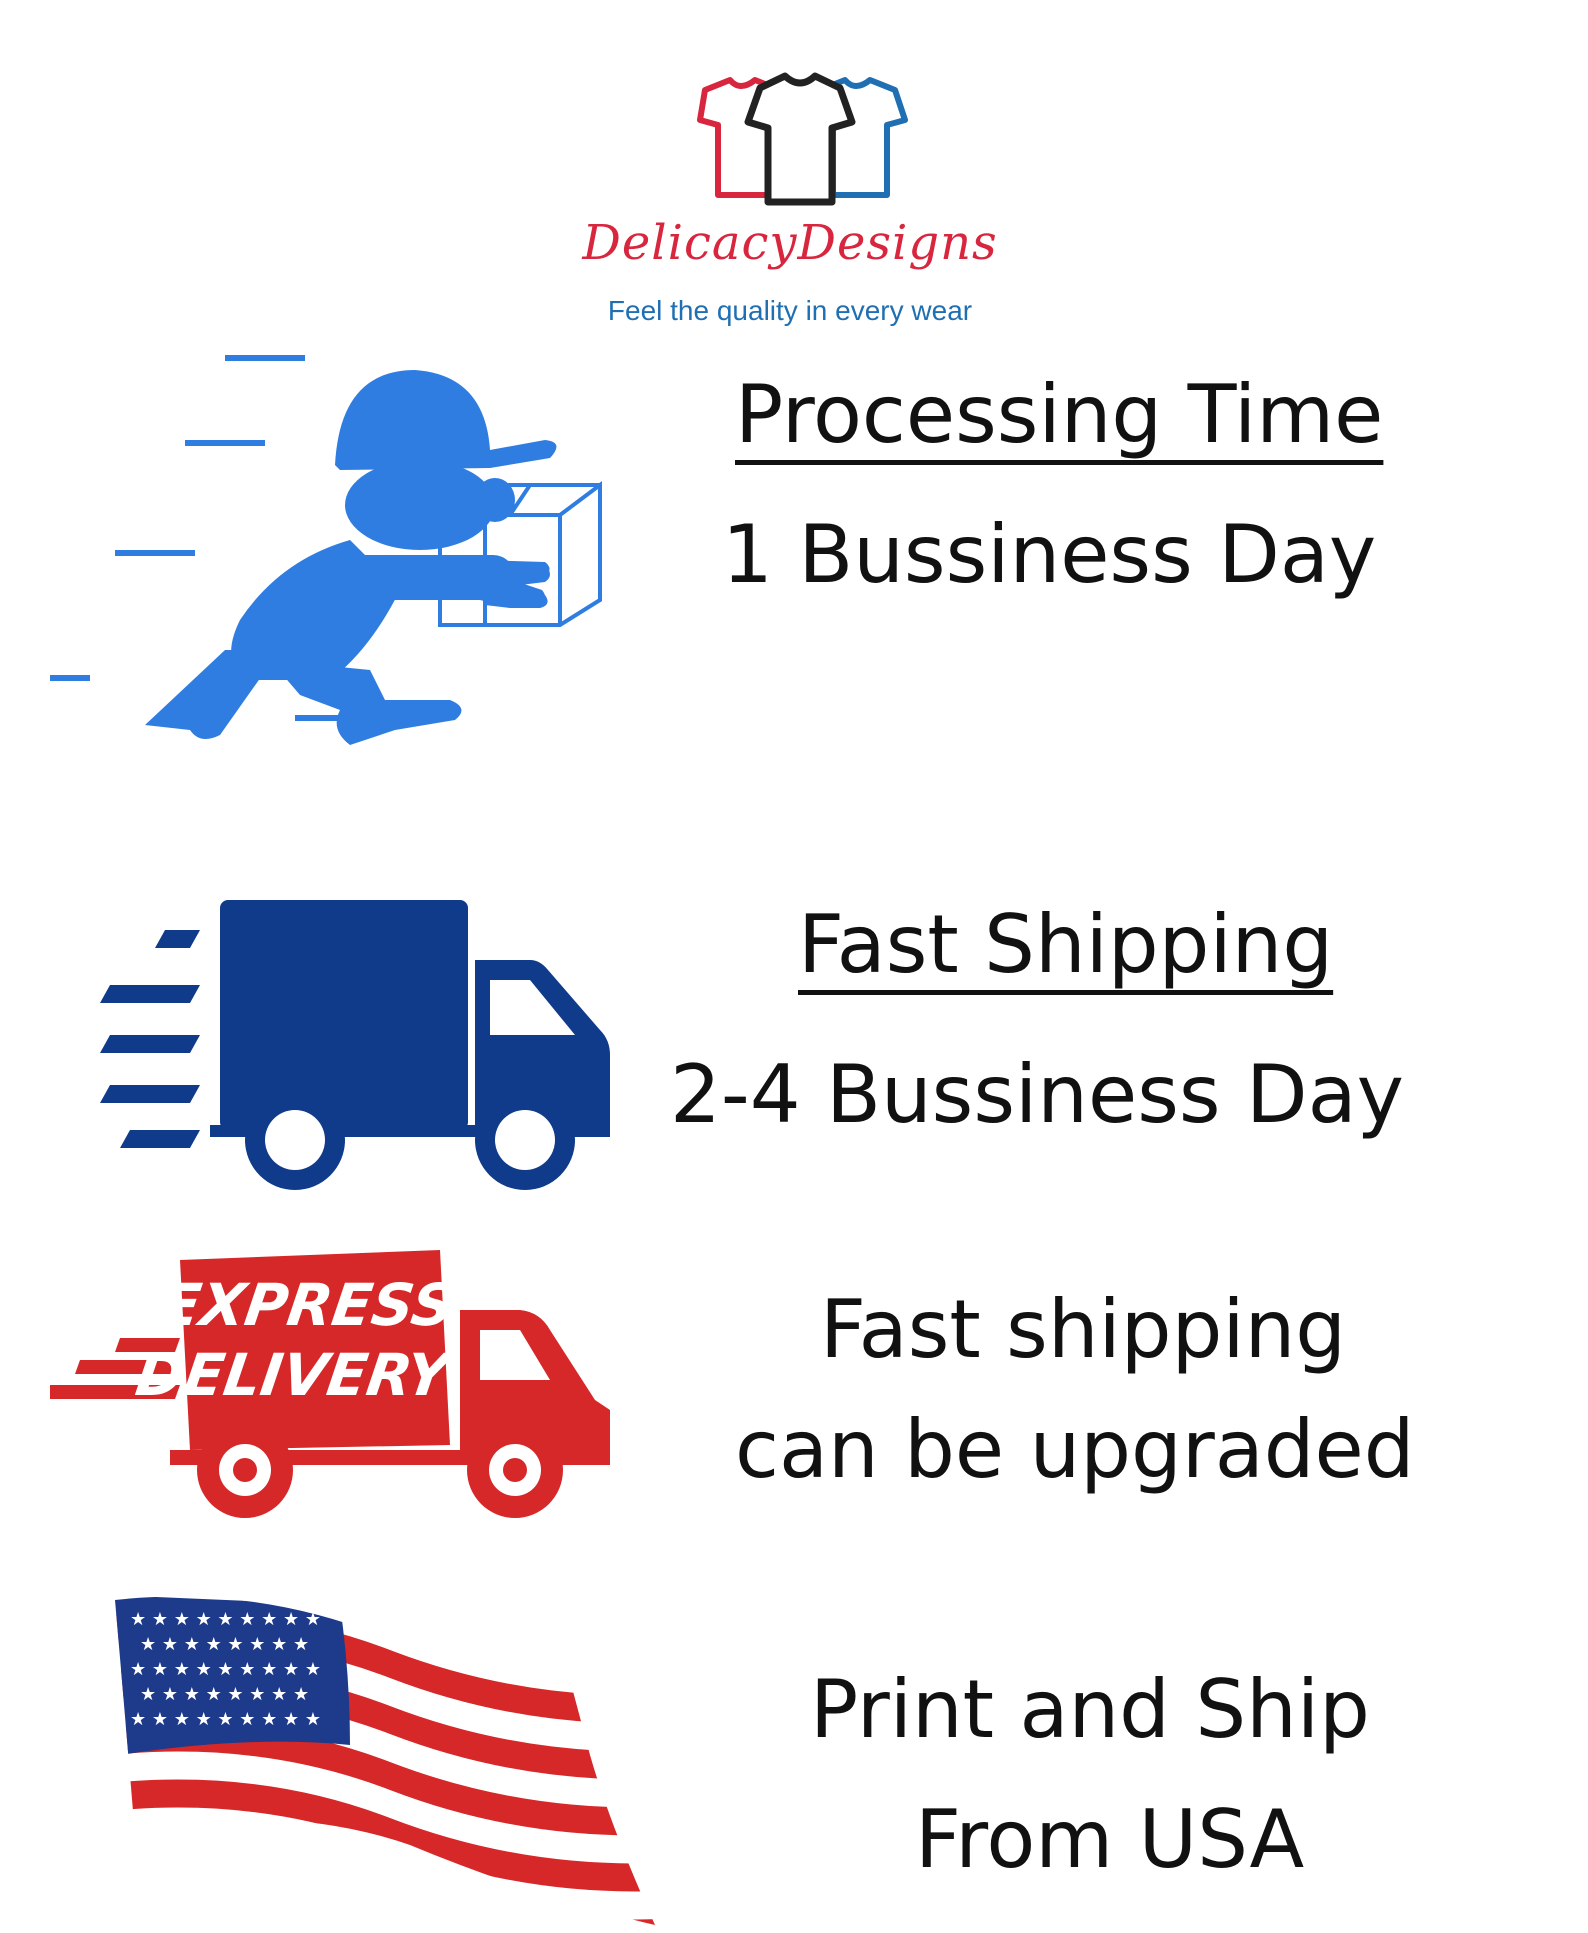 The image size is (1588, 1933). I want to click on express-badge-line2: DELIVERY, so click(295, 1375).